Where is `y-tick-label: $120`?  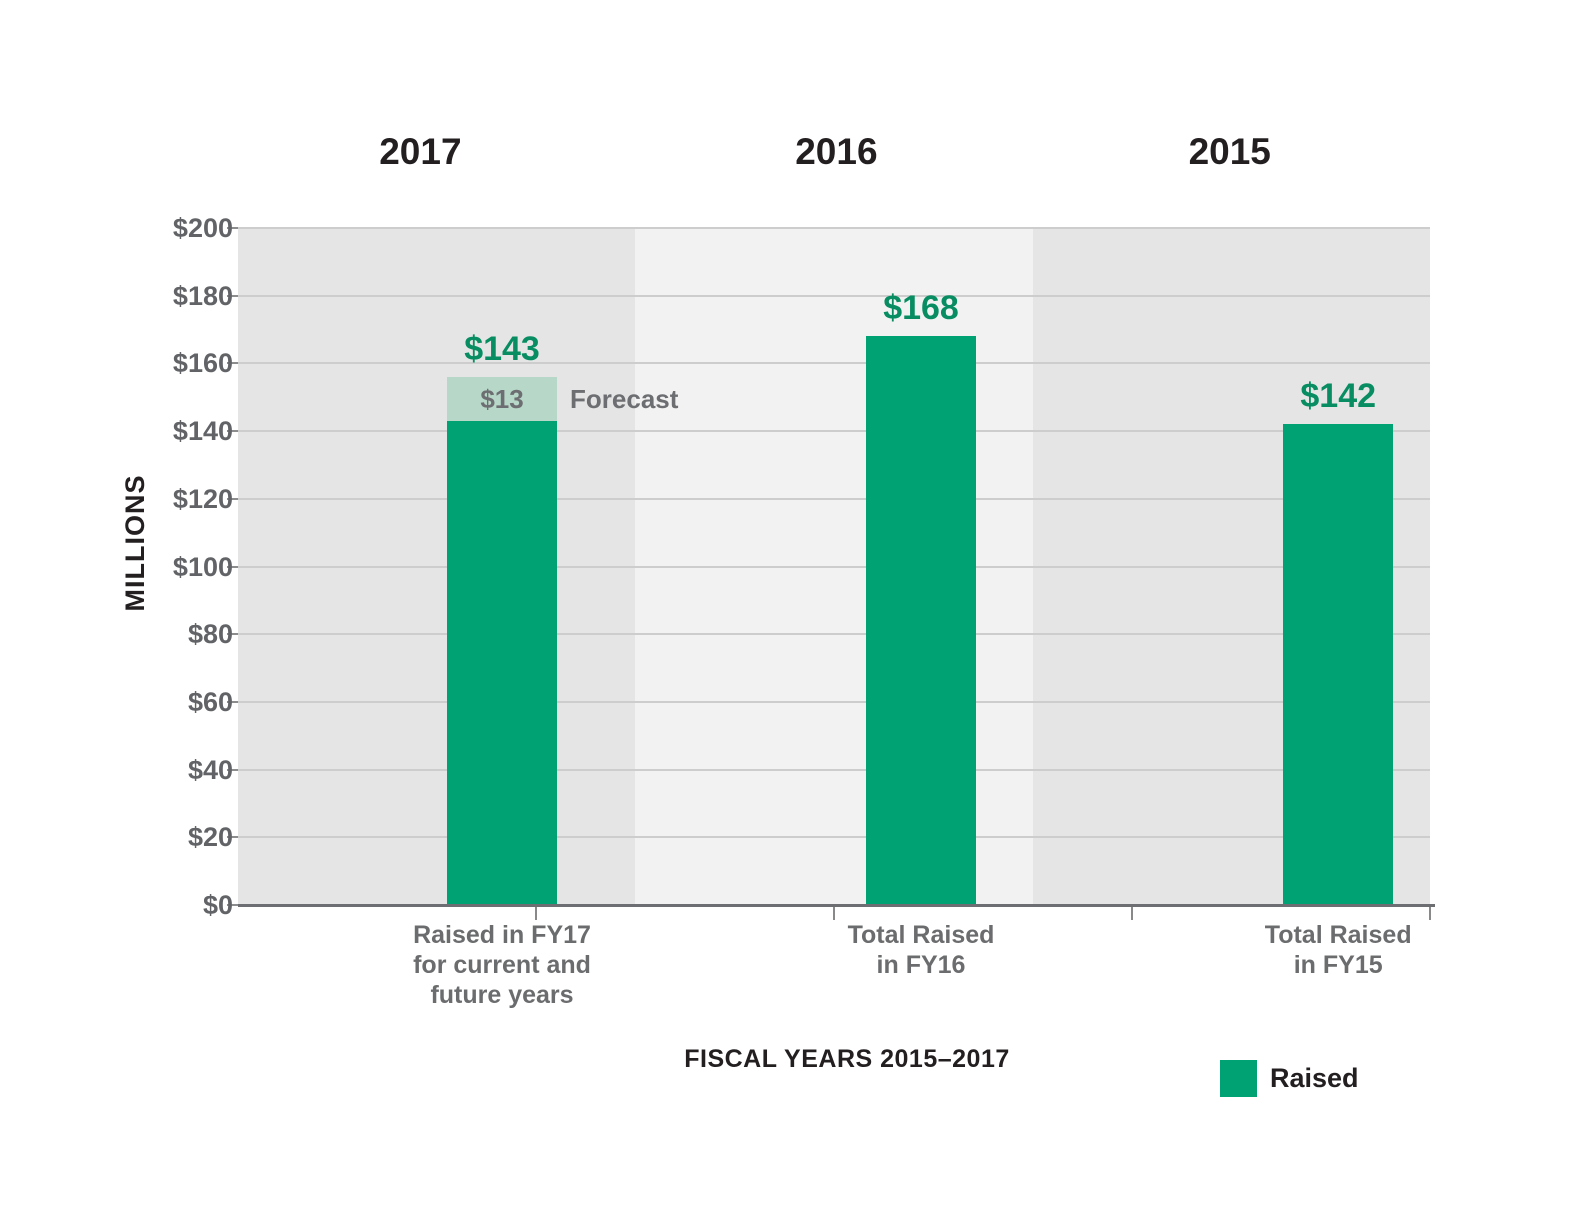 y-tick-label: $120 is located at coordinates (202, 498).